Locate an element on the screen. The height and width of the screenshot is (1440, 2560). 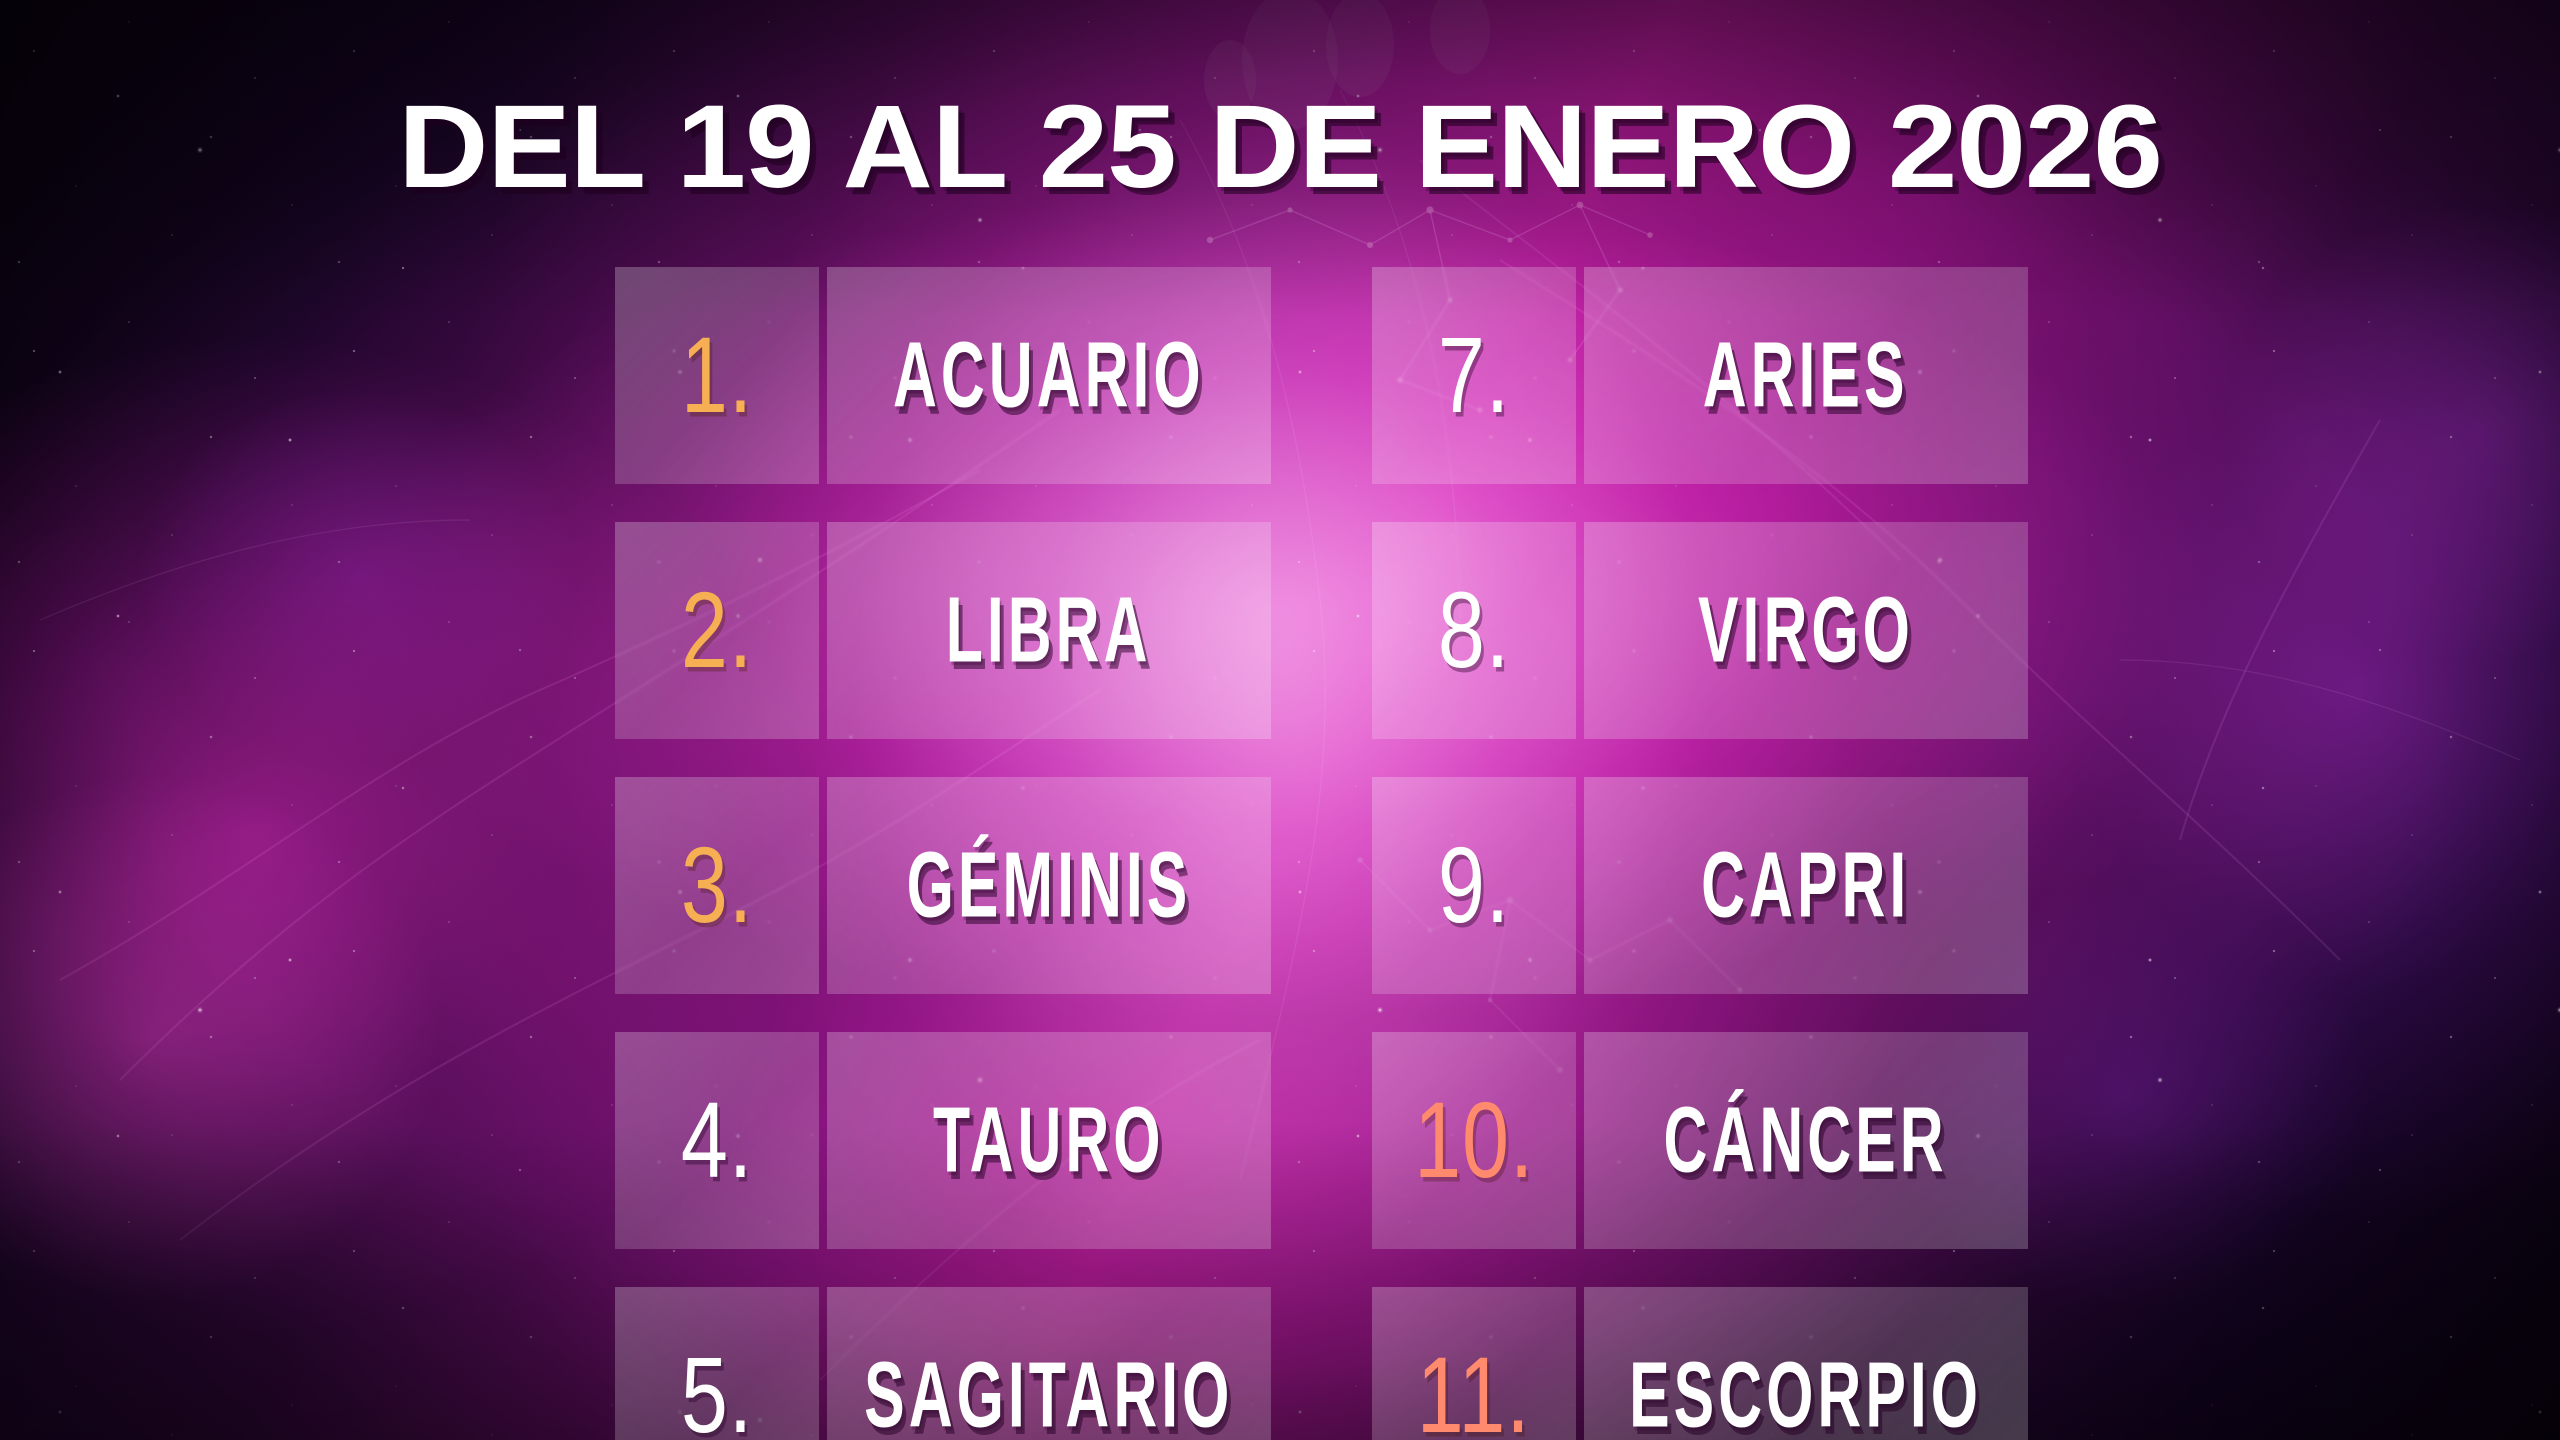
rank-number: 9. is located at coordinates (1474, 885).